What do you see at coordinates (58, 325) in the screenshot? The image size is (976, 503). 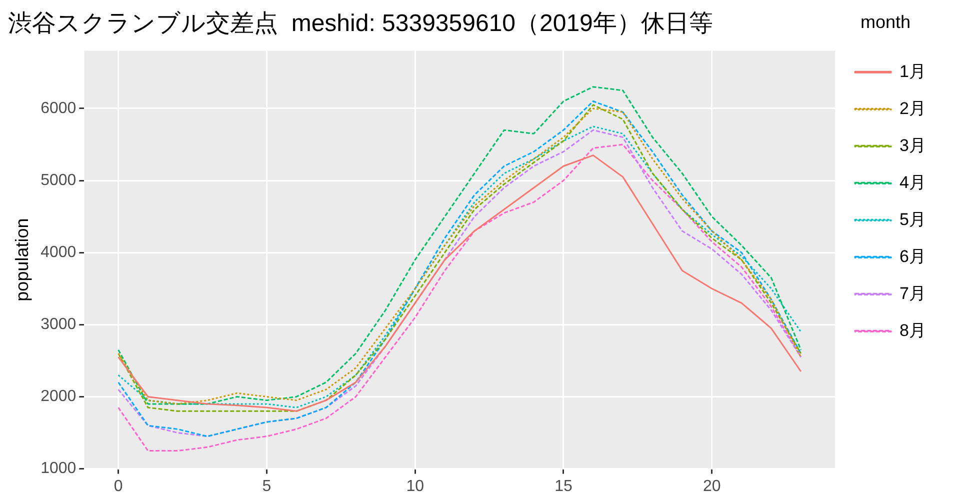 I see `y-tick-label: 3000` at bounding box center [58, 325].